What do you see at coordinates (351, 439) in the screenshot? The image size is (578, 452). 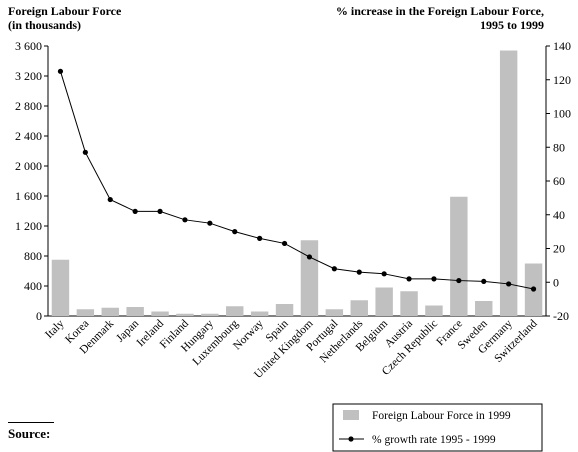 I see `legend-line-marker` at bounding box center [351, 439].